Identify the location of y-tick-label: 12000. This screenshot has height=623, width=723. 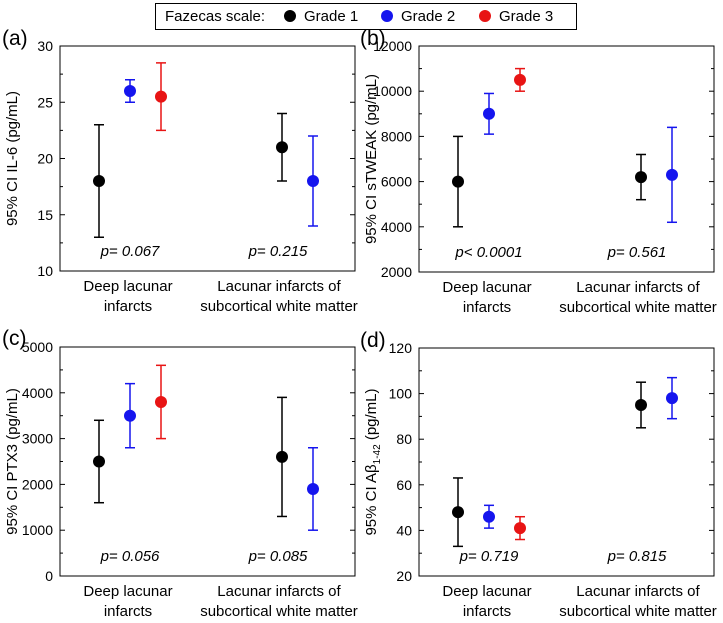
(392, 46).